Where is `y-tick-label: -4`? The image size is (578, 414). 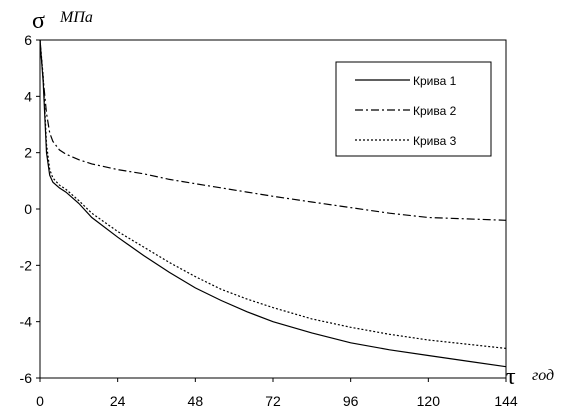 y-tick-label: -4 is located at coordinates (26, 322).